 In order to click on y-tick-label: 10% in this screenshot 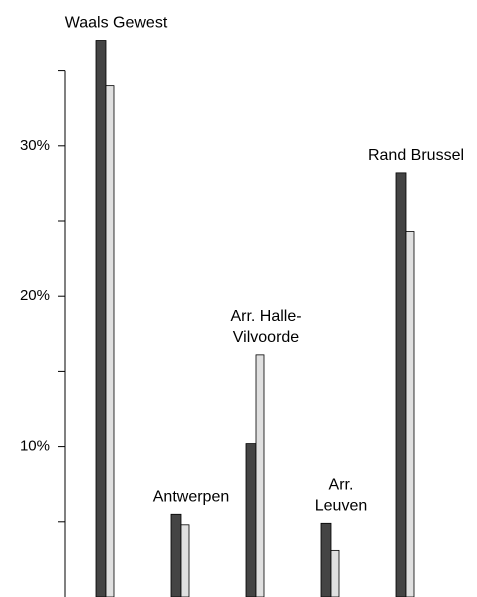, I will do `click(35, 446)`.